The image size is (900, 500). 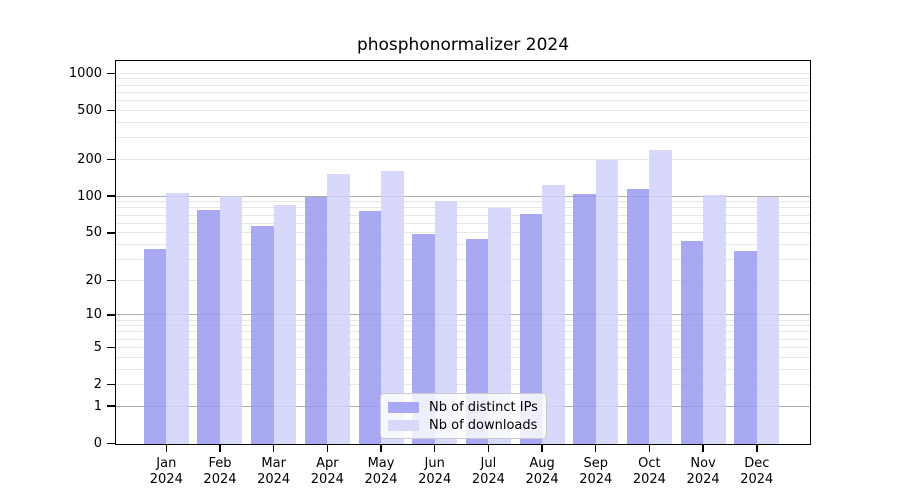 I want to click on bar-nb-of-distinct-ips-sep, so click(x=584, y=319).